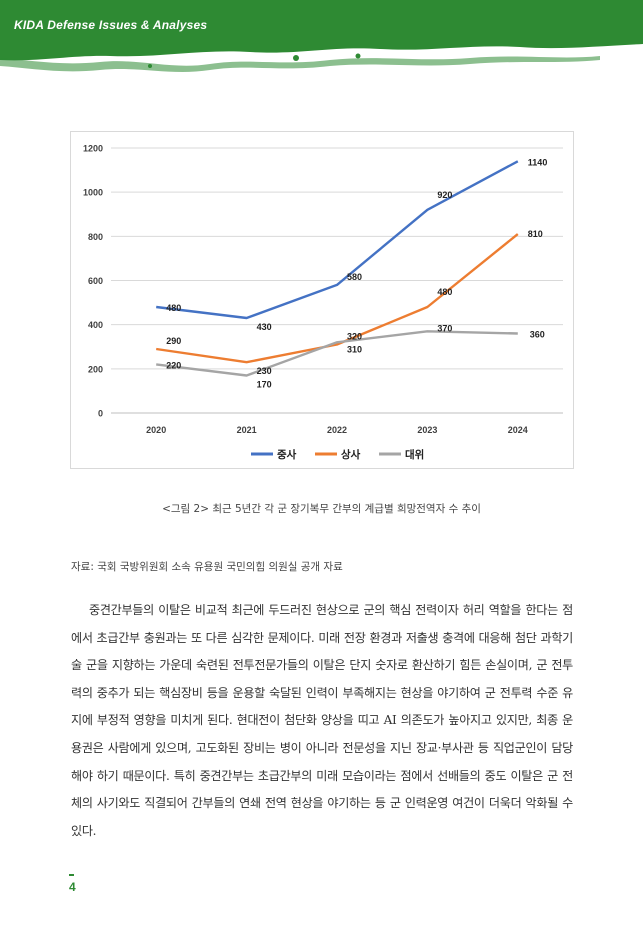 The width and height of the screenshot is (643, 938). Describe the element at coordinates (444, 328) in the screenshot. I see `data-label: 370` at that location.